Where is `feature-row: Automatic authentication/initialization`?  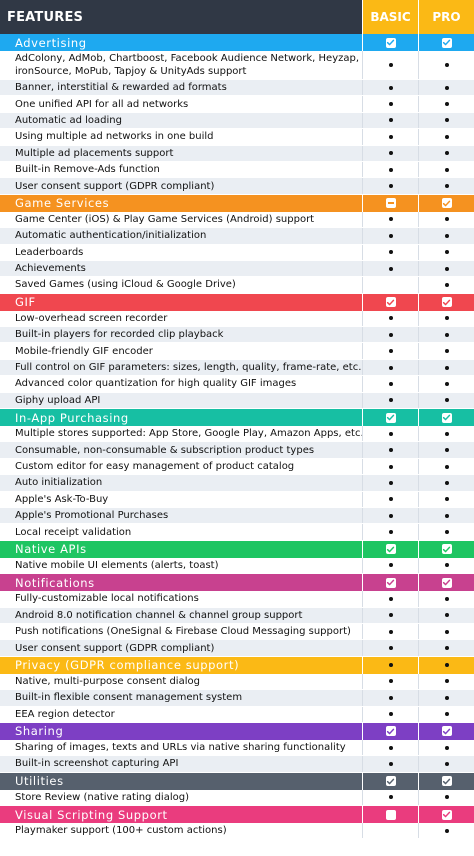
feature-row: Automatic authentication/initialization is located at coordinates (237, 236).